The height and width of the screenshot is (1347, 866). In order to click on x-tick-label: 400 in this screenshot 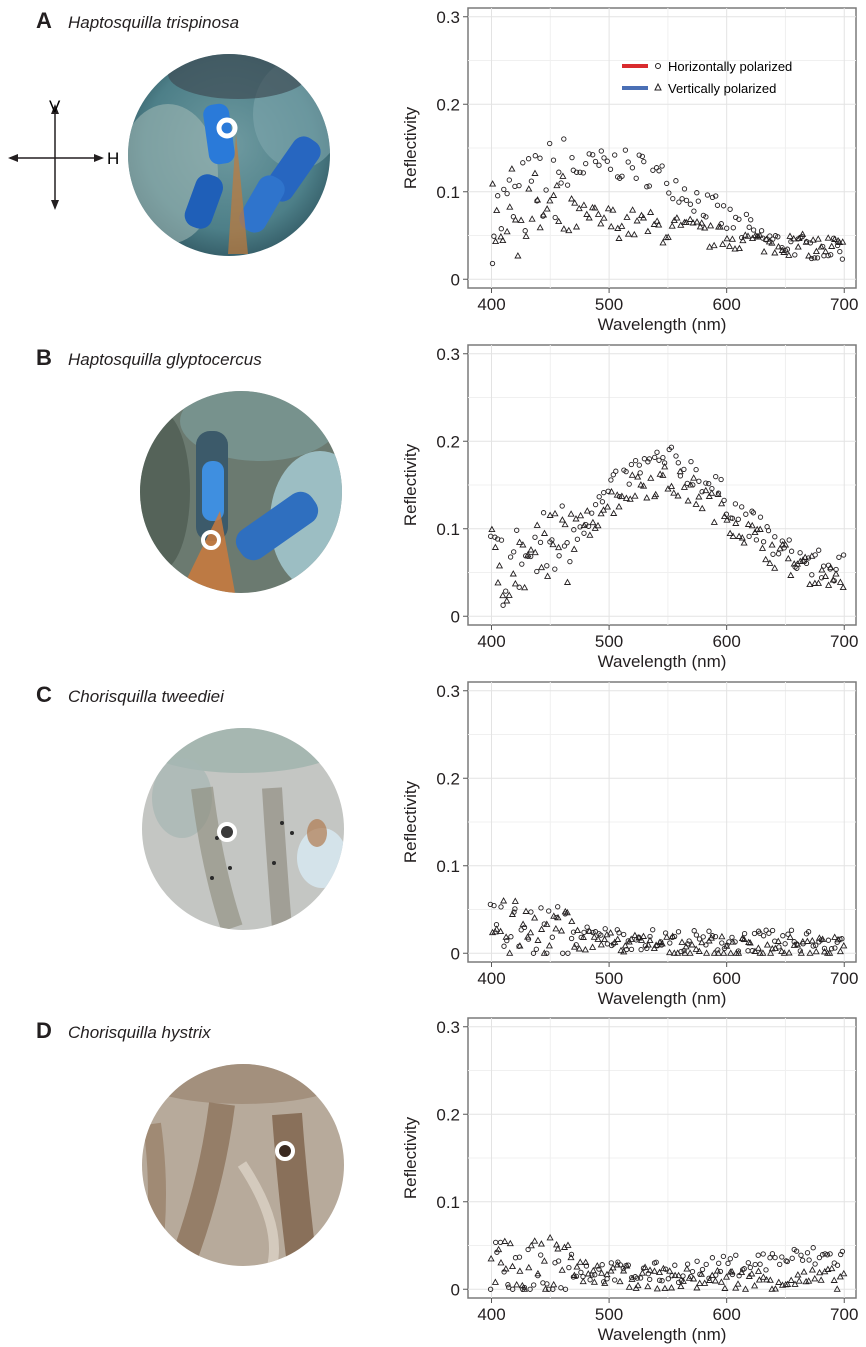, I will do `click(491, 978)`.